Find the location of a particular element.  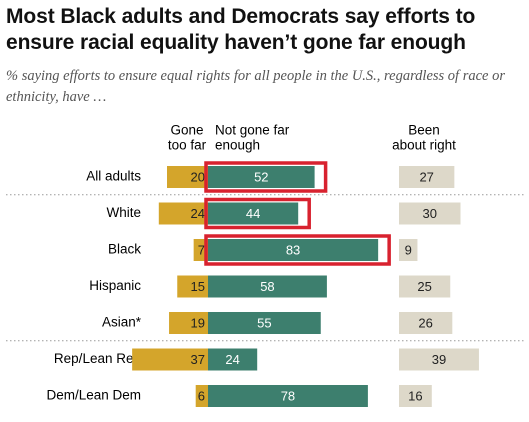

column-header-1-line-0: Not gone far is located at coordinates (252, 130).